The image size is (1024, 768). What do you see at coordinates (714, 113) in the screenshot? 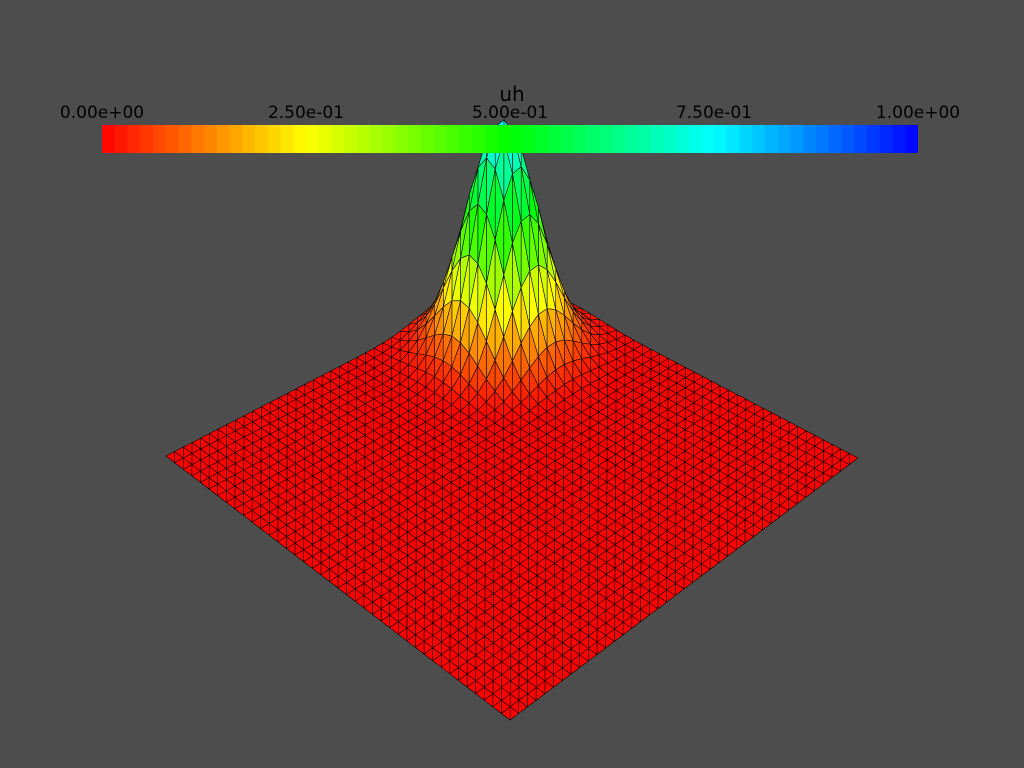
I see `colorbar-tick-label: 7.50e-01` at bounding box center [714, 113].